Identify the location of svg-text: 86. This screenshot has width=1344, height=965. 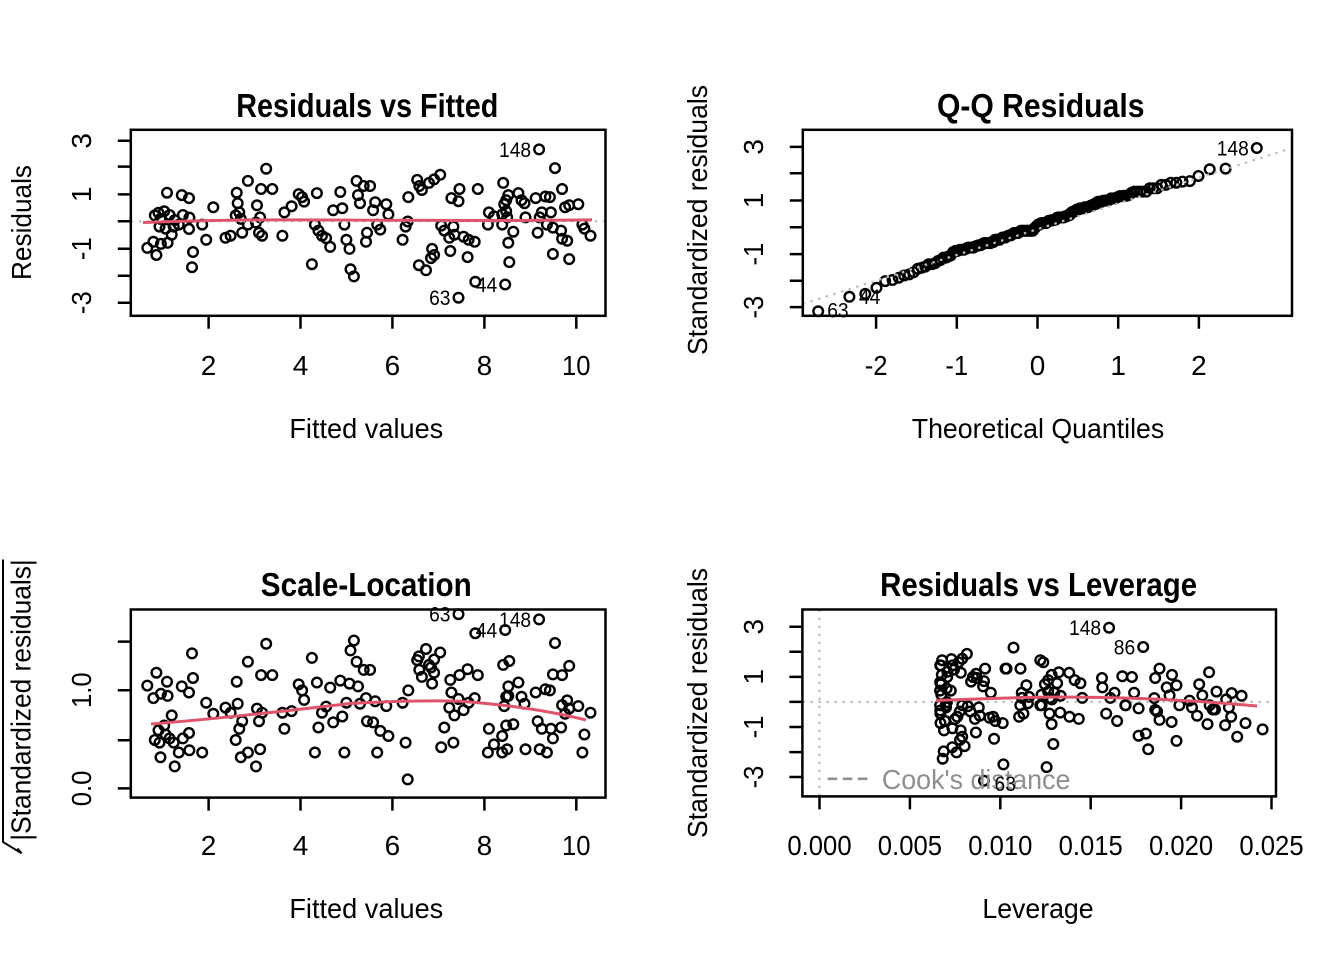
(1124, 648).